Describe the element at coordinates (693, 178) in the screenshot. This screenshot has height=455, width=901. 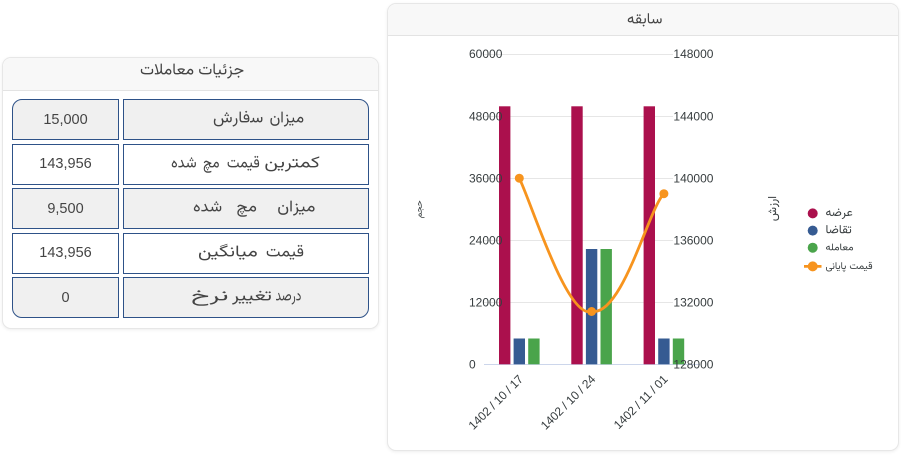
I see `svg-text: 140000` at that location.